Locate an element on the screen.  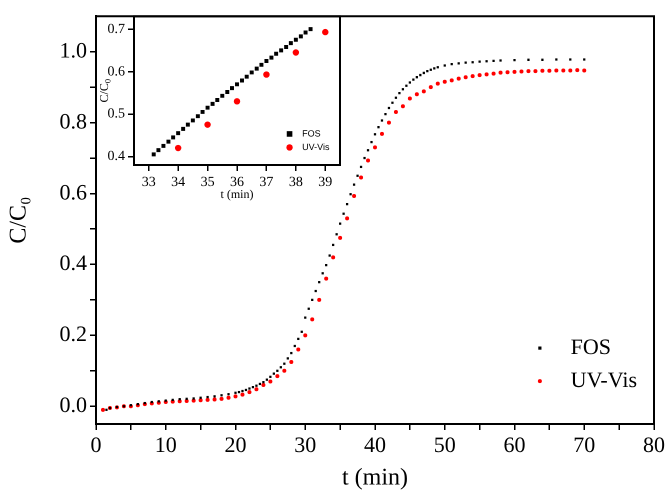
y-tick-label: 0.5 is located at coordinates (116, 114).